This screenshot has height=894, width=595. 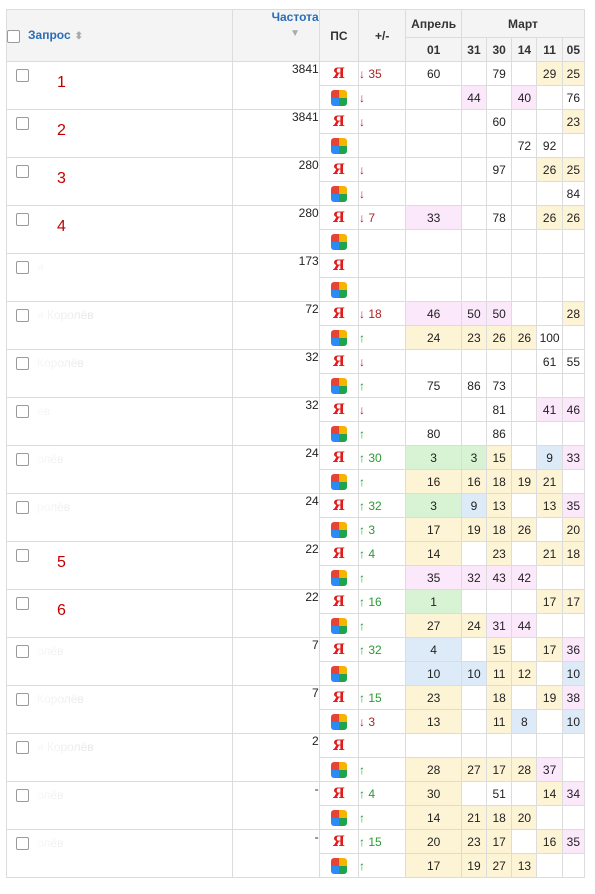 What do you see at coordinates (433, 673) in the screenshot?
I see `position-cell: 10` at bounding box center [433, 673].